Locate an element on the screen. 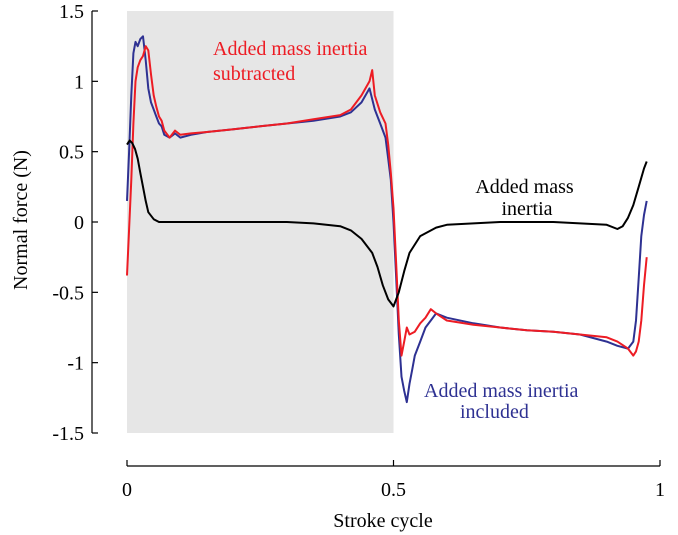  annotation-included: Added mass inertia included is located at coordinates (503, 401).